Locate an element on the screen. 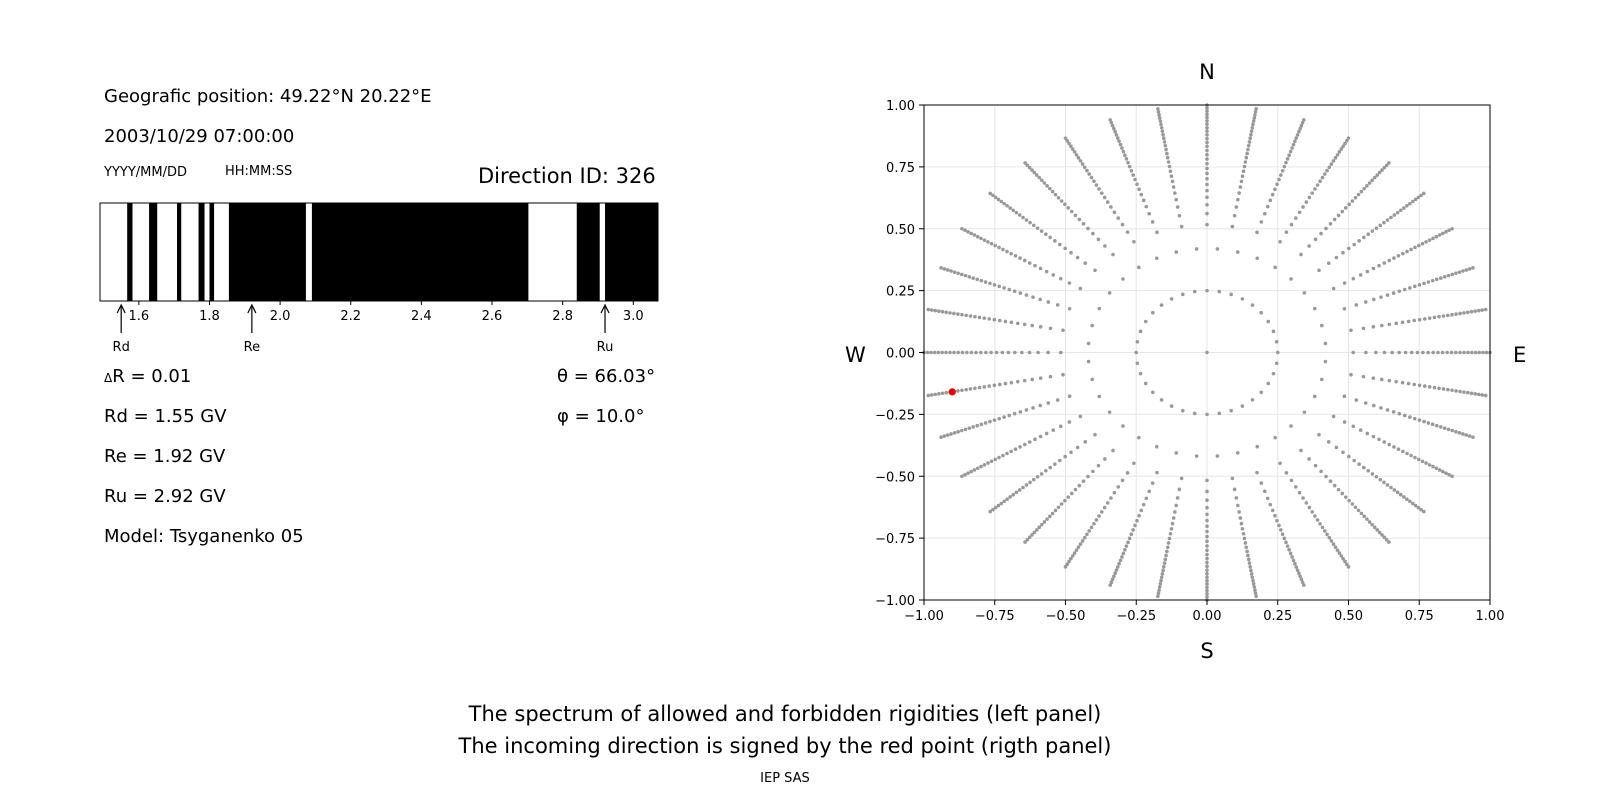  credit: IEP SAS is located at coordinates (785, 778).